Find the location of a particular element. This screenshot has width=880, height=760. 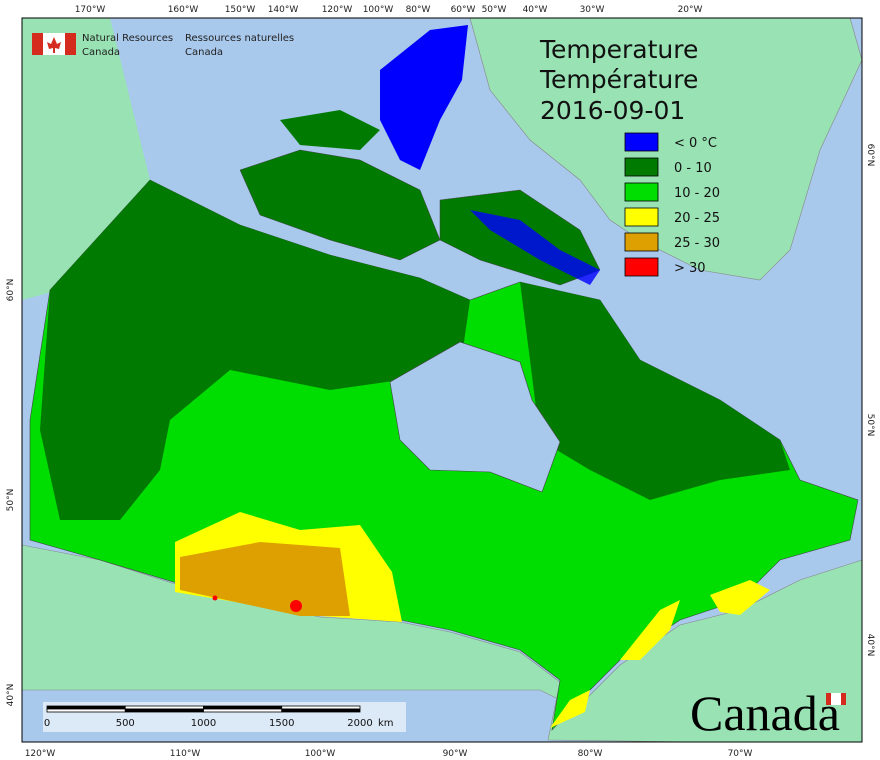

maple-leaf is located at coordinates (54, 45).